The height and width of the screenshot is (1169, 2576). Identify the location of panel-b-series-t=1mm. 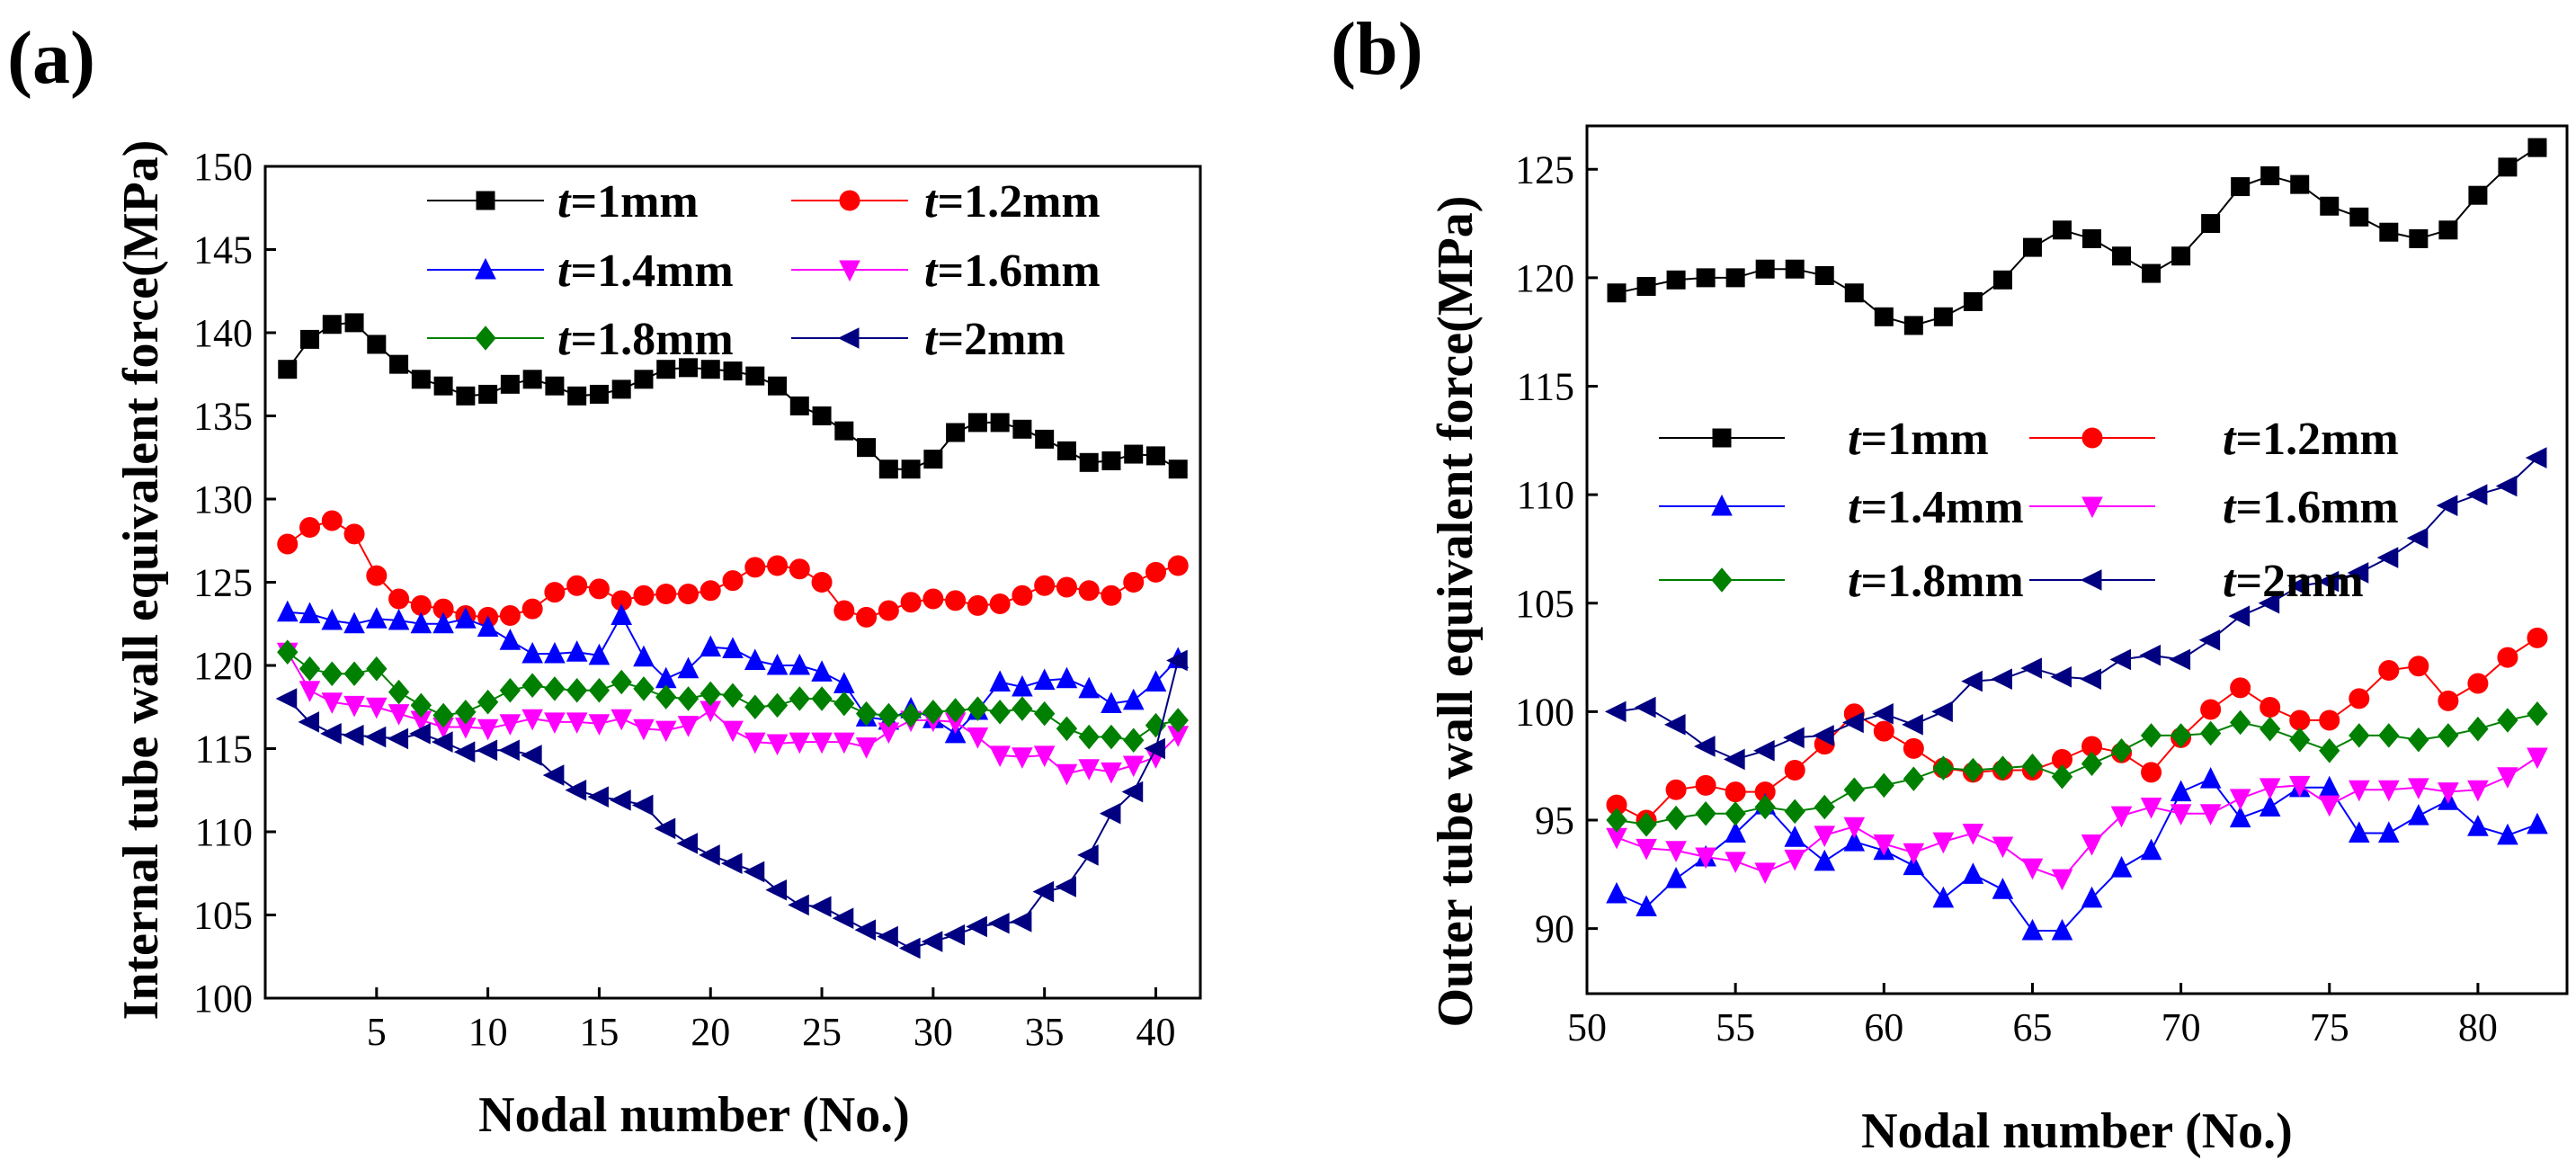
(2077, 237).